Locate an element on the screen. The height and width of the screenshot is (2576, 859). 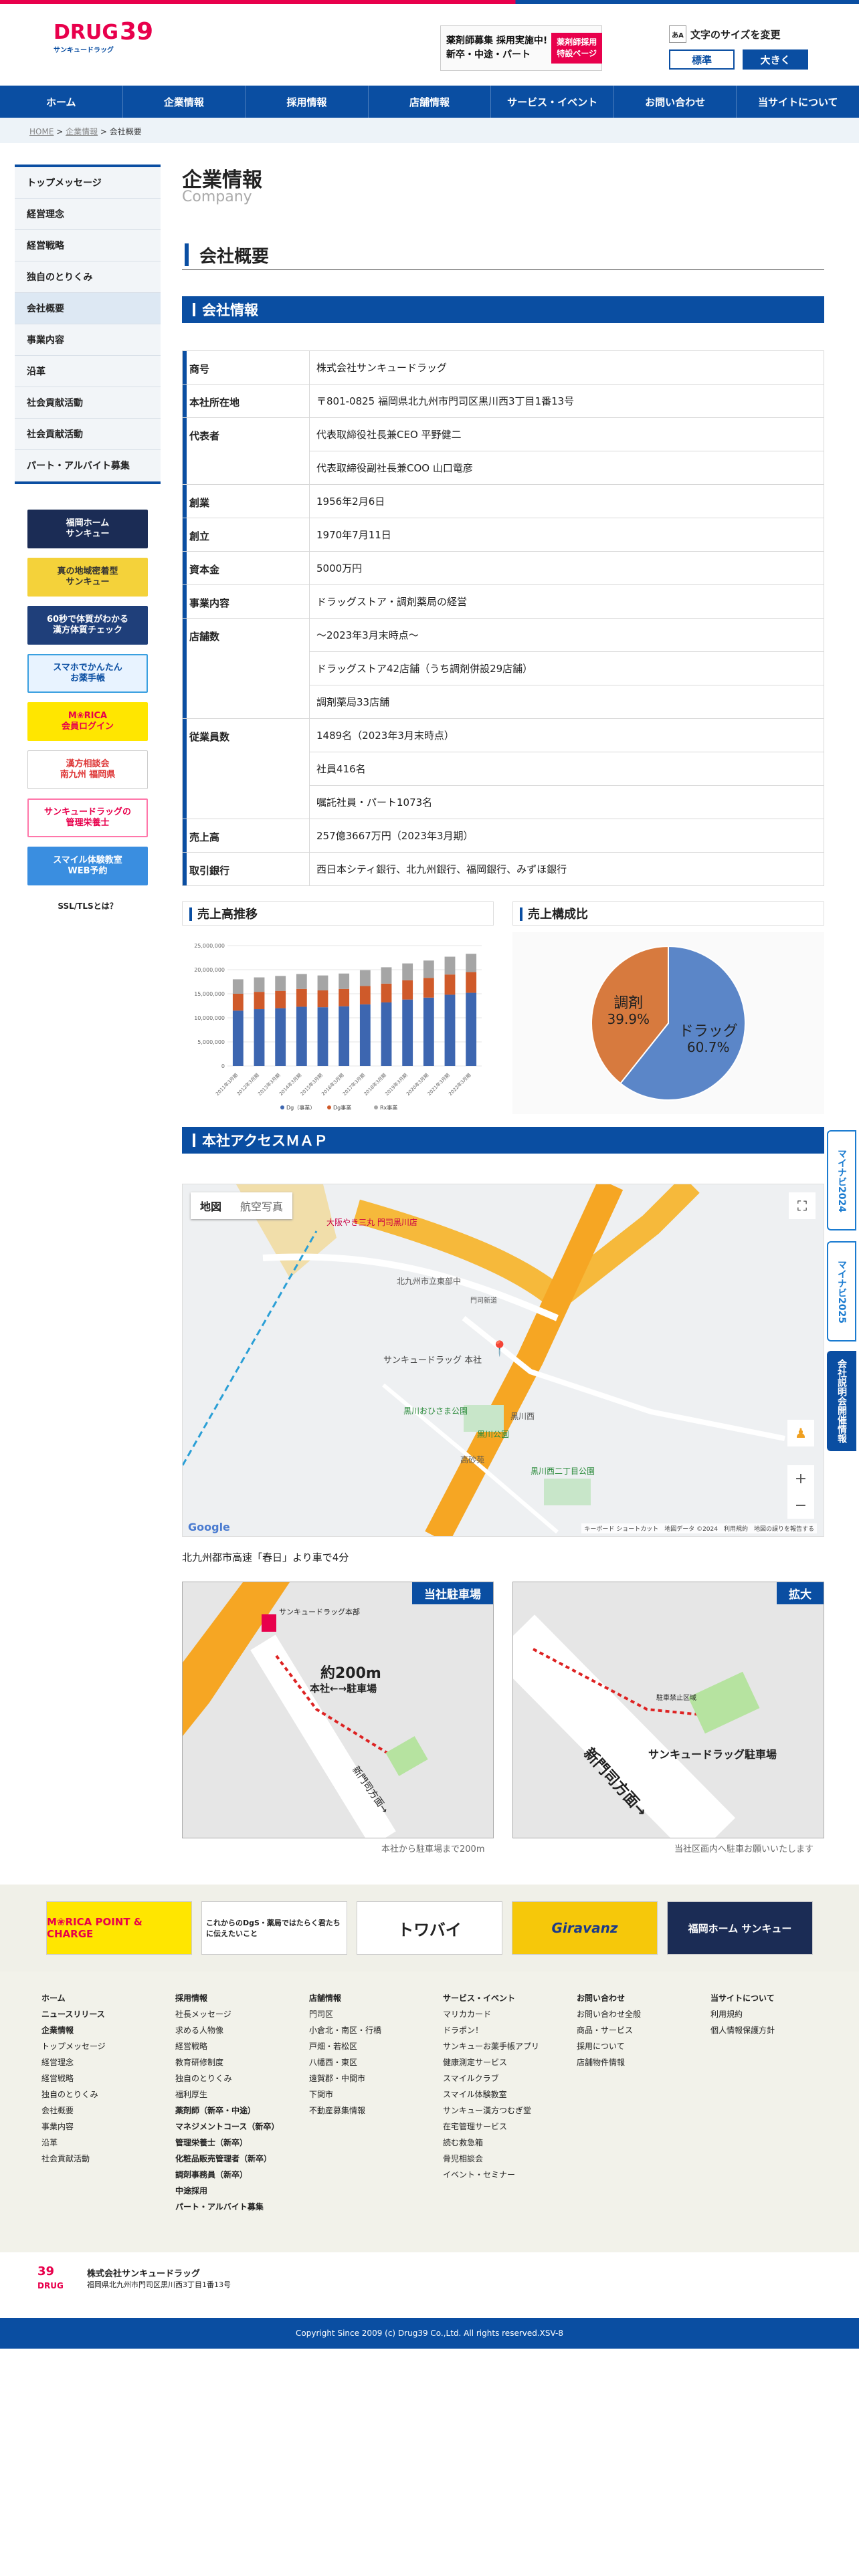
sidebar-item-history: 沿革 is located at coordinates (88, 371).